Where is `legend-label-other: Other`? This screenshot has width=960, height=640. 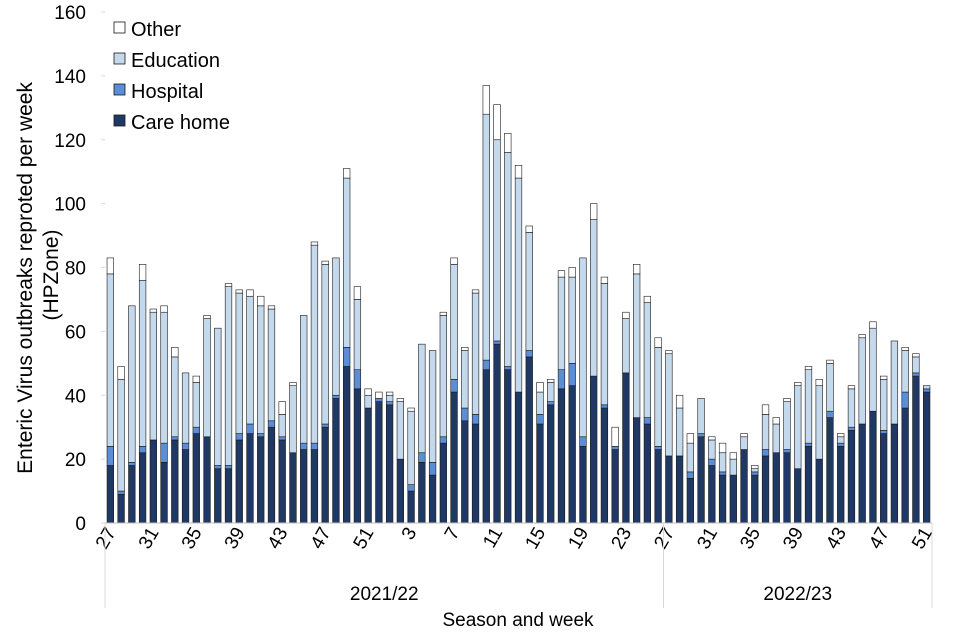 legend-label-other: Other is located at coordinates (156, 30).